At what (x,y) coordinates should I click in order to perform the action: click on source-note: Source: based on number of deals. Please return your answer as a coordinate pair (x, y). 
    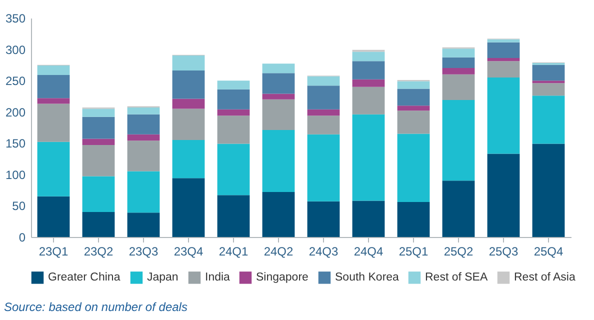
    Looking at the image, I should click on (96, 307).